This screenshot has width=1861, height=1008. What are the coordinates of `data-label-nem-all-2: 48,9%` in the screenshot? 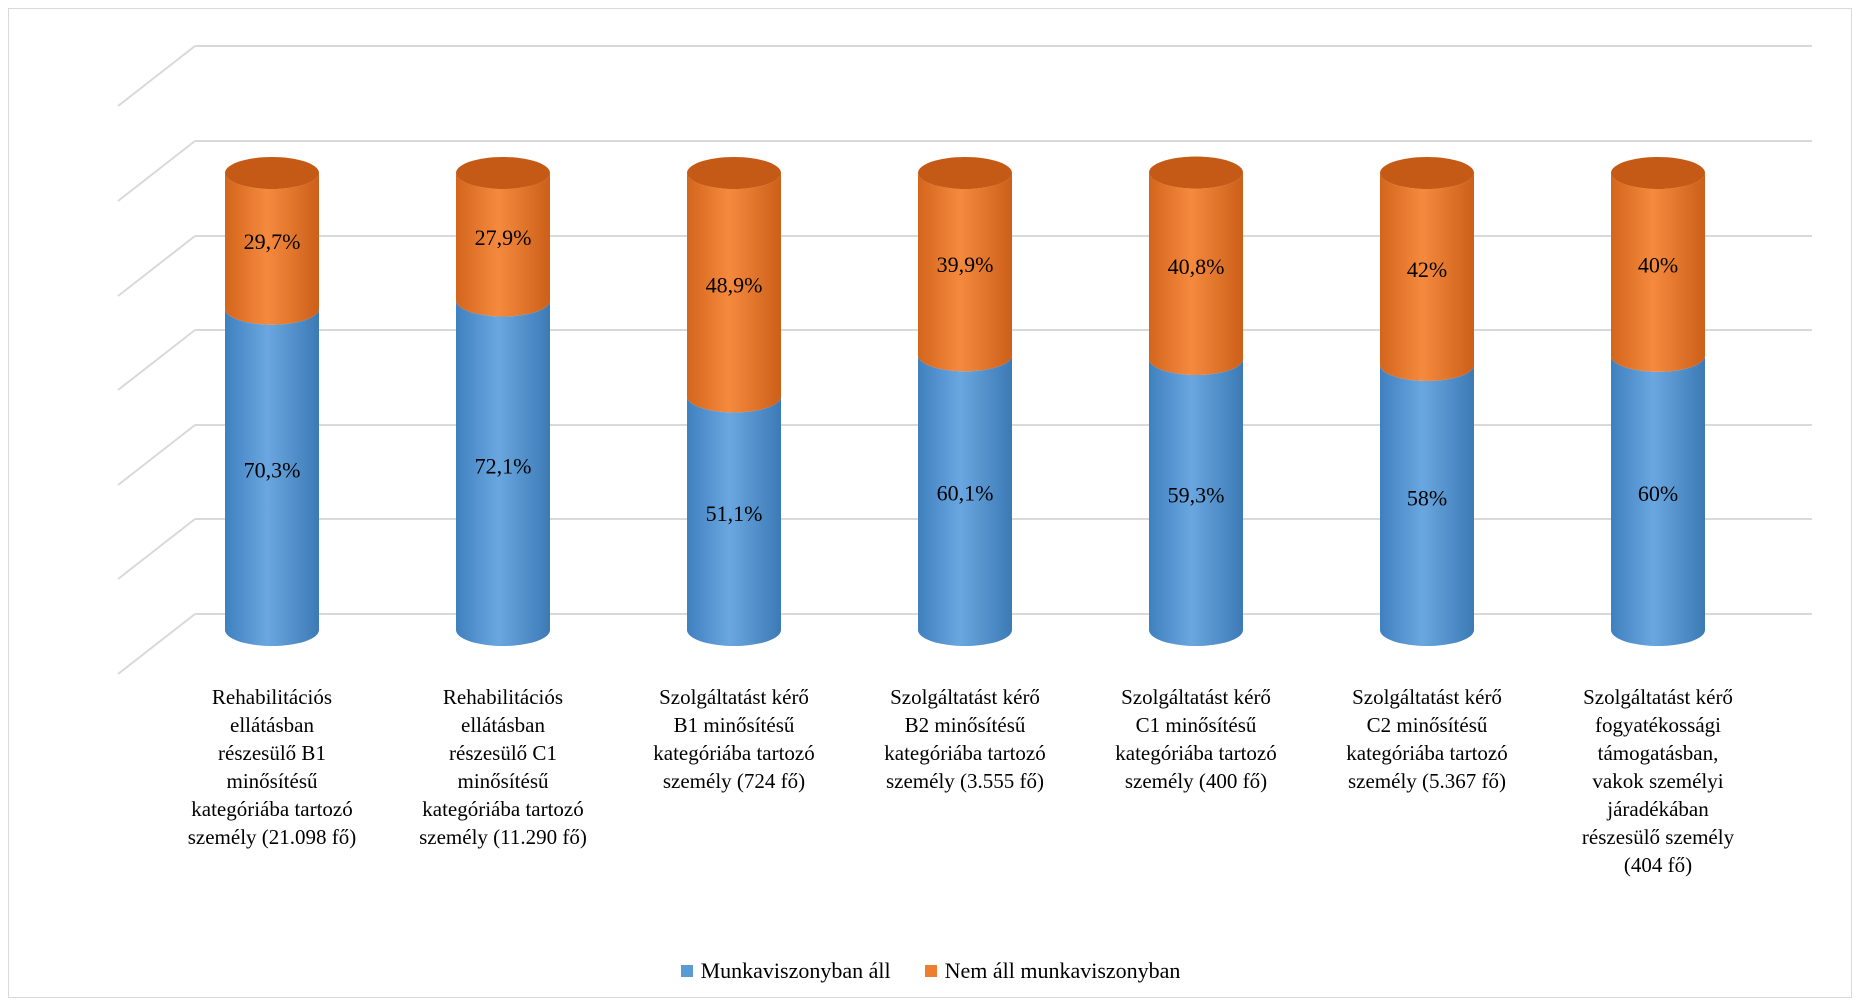 It's located at (734, 285).